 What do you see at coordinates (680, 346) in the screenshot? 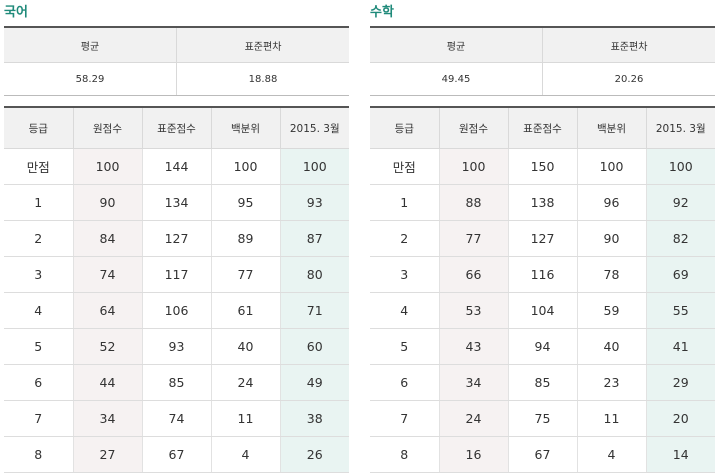
I see `march-2015-cell: 41` at bounding box center [680, 346].